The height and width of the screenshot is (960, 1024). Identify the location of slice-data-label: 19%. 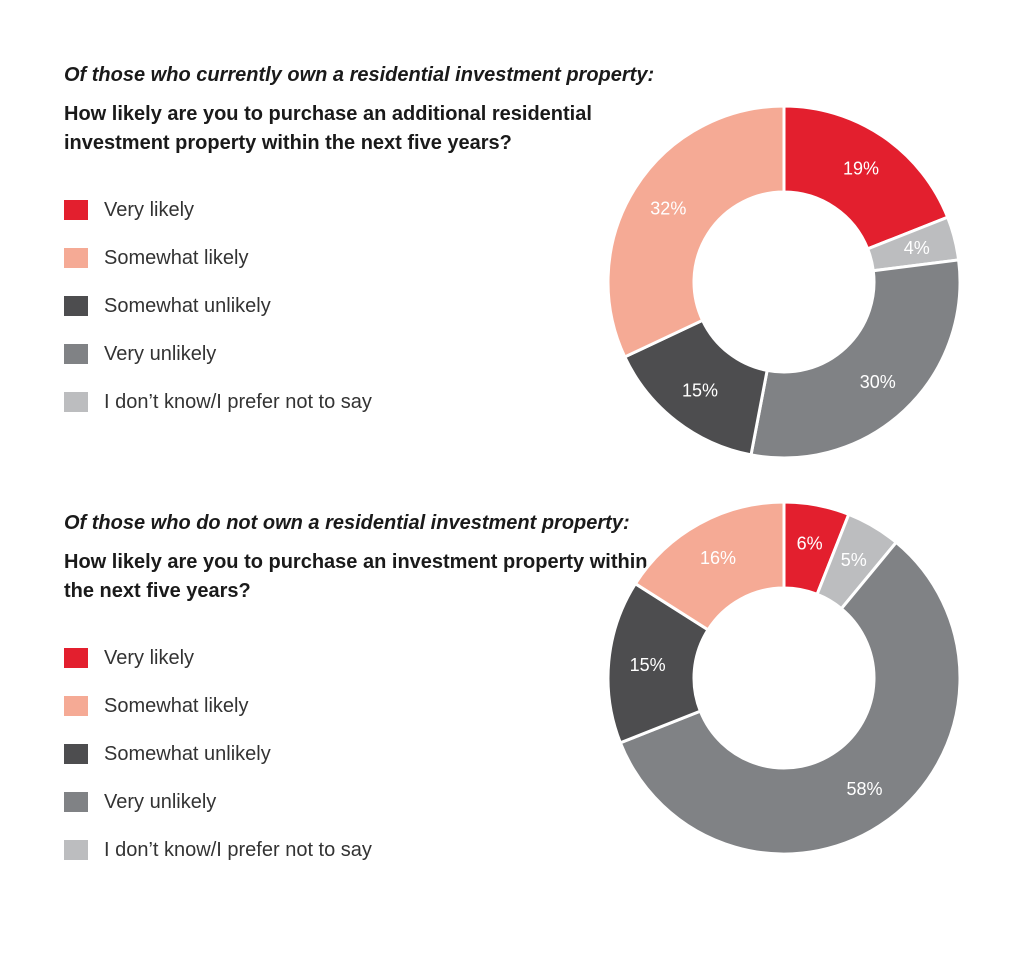
(861, 169).